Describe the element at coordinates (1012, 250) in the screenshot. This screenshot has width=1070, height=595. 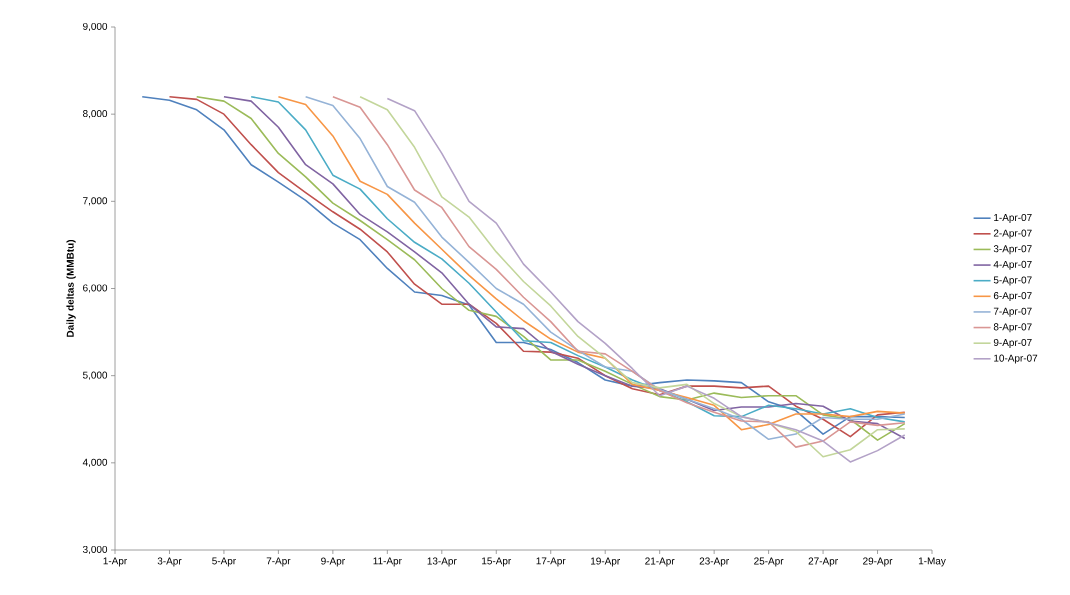
I see `legend-label: 3-Apr-07` at that location.